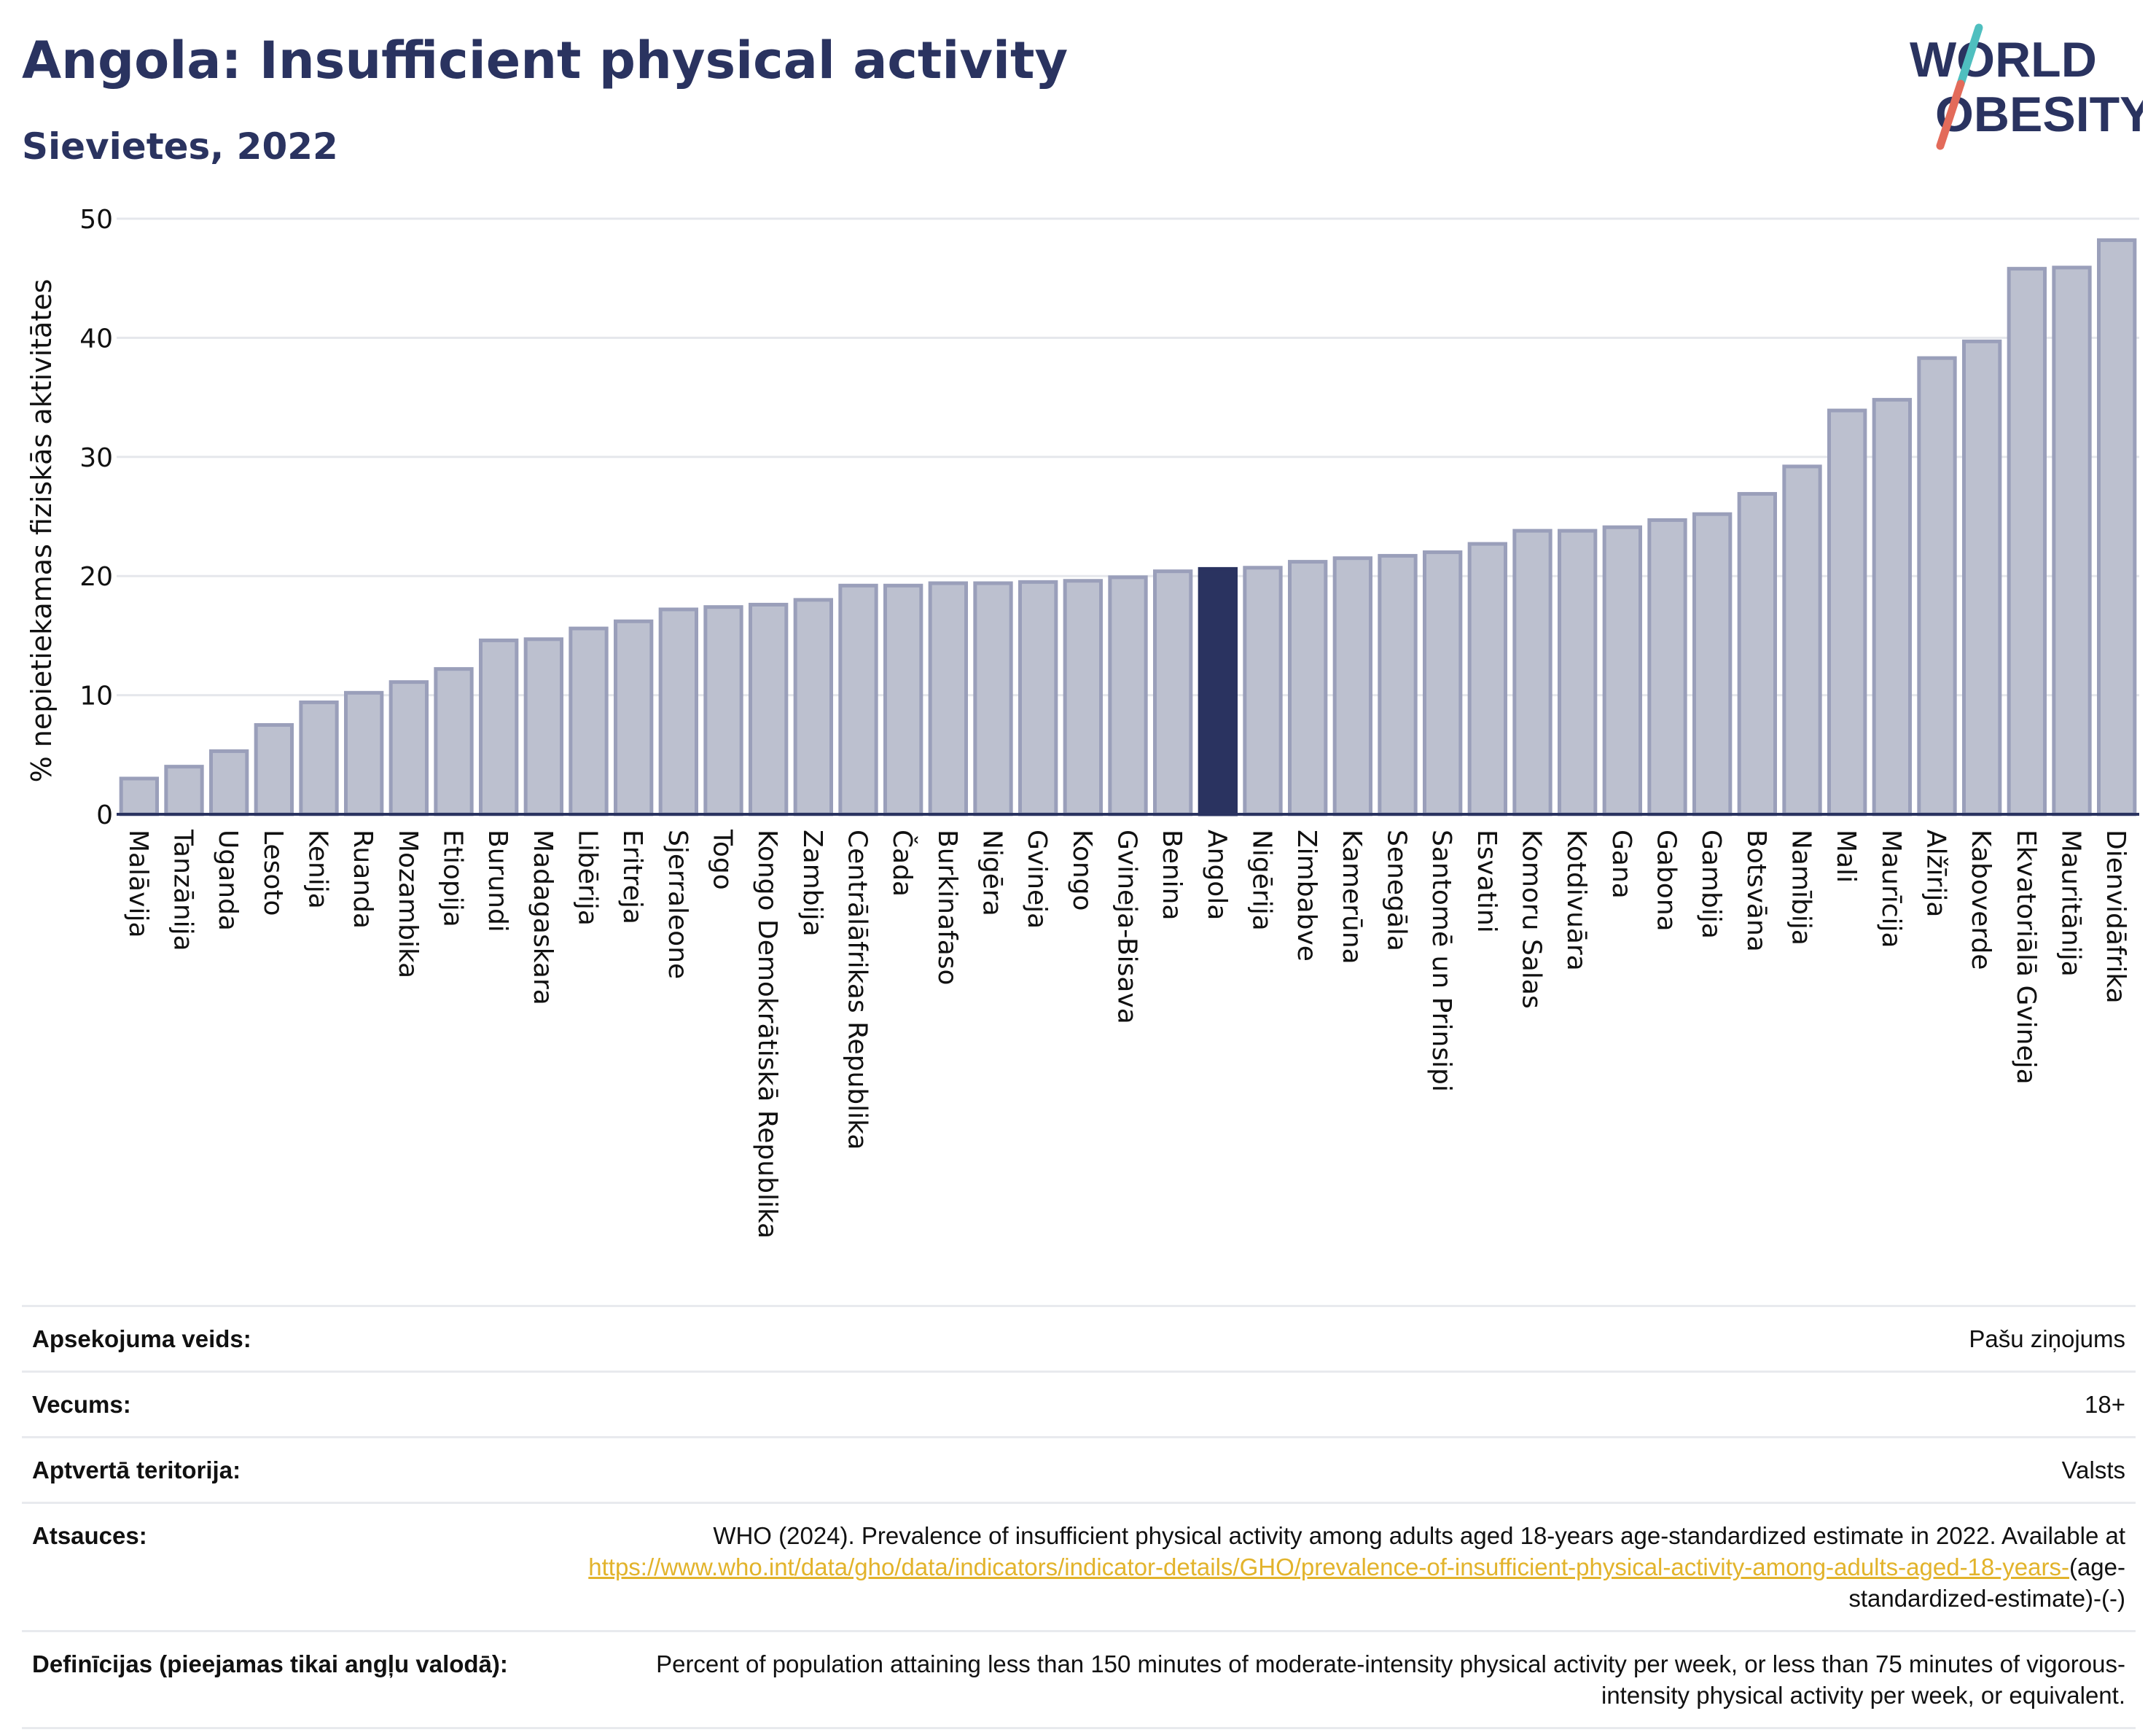  Describe the element at coordinates (408, 904) in the screenshot. I see `x-tick-label: Mozambika` at that location.